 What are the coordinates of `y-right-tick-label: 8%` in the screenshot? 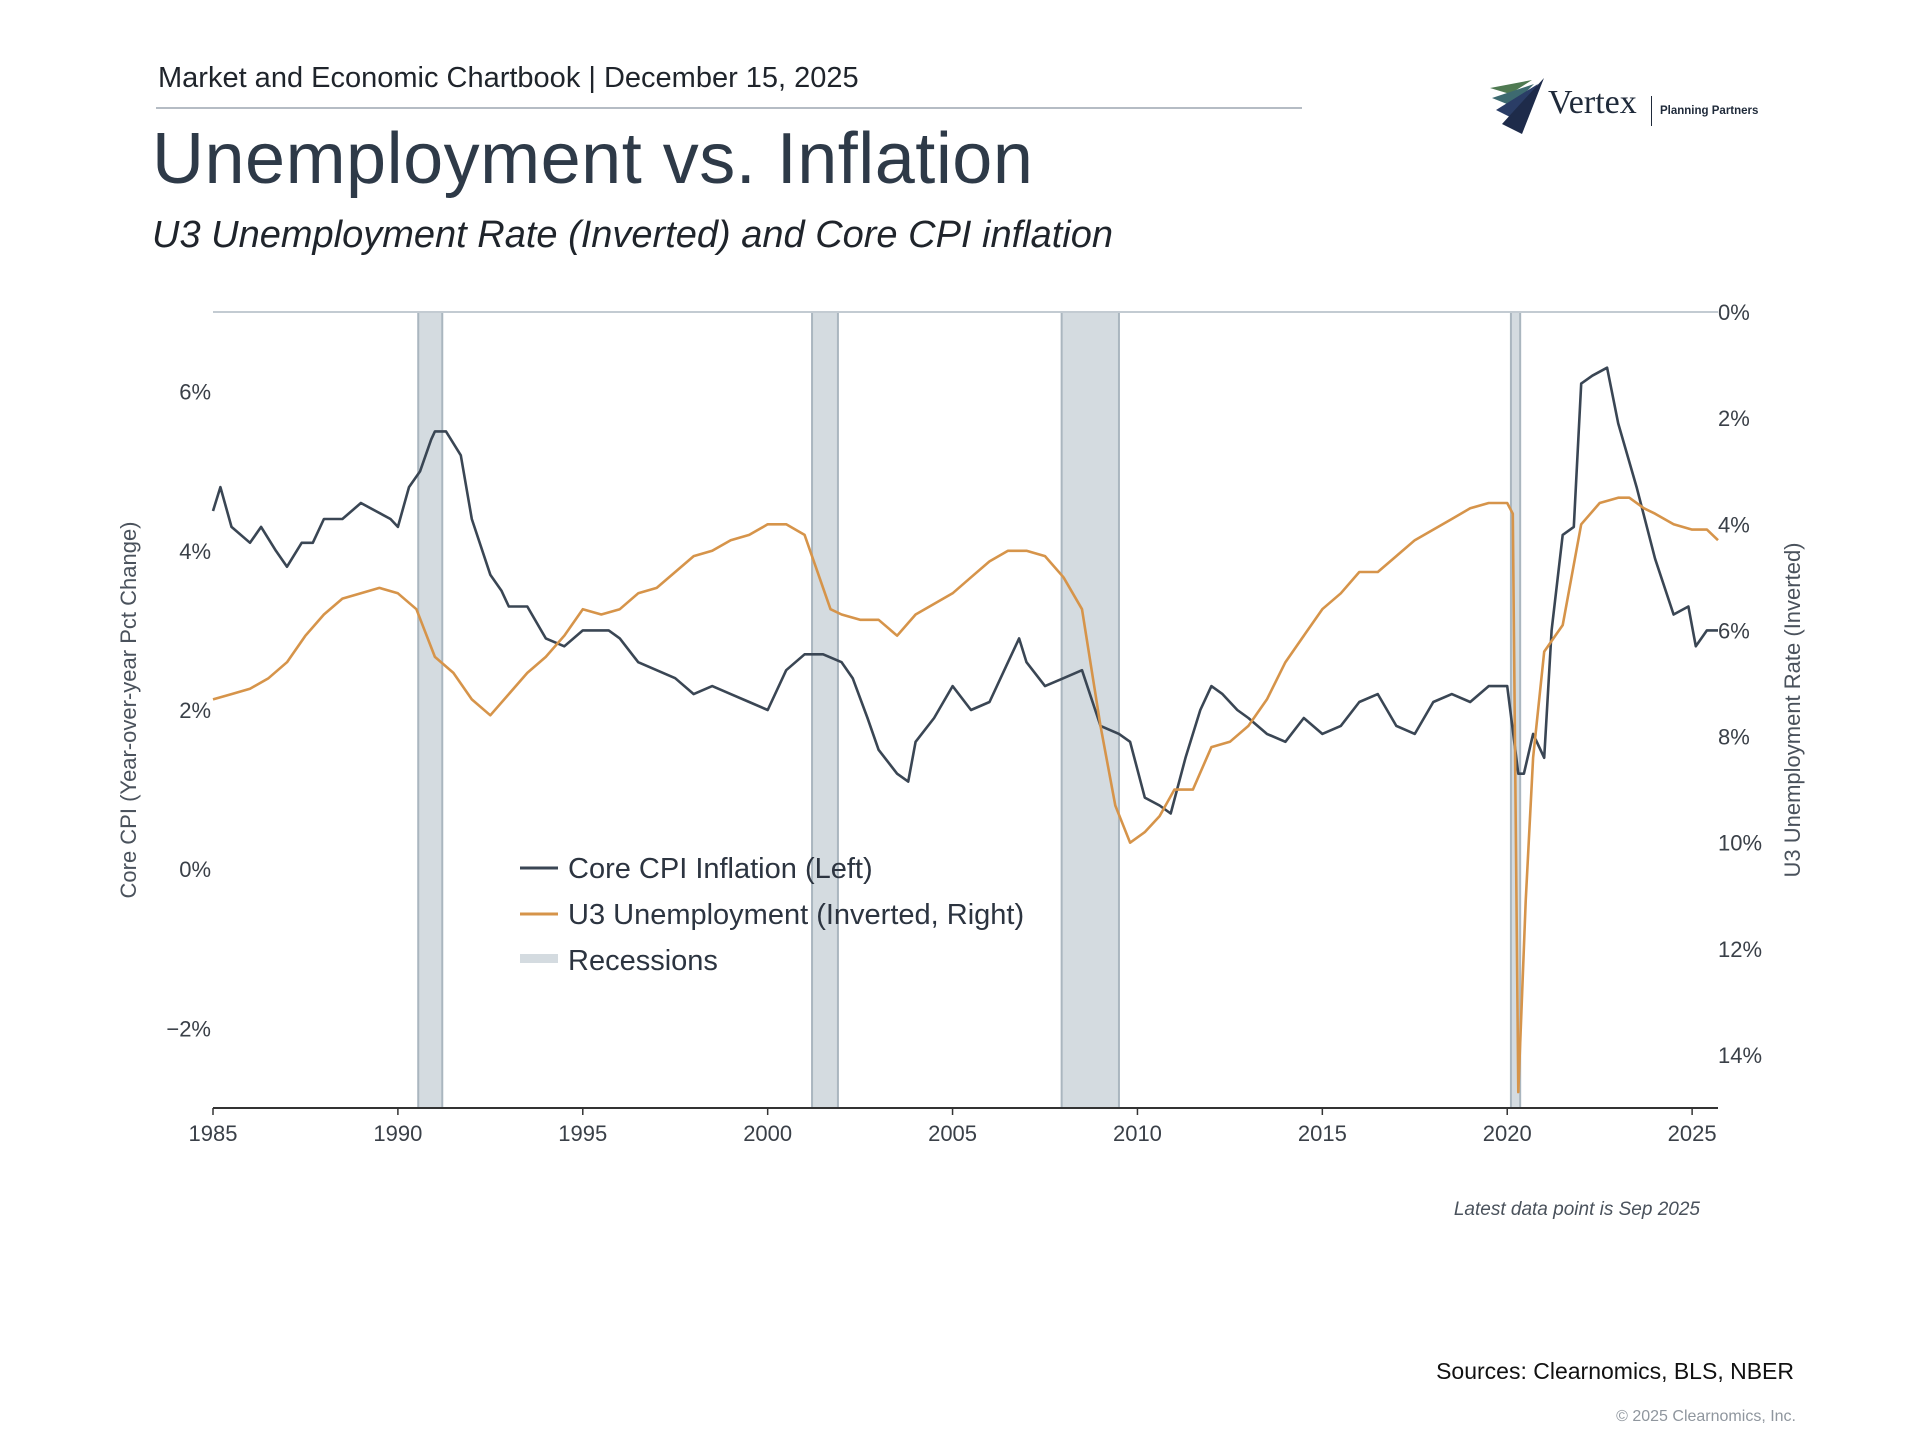 It's located at (1734, 737).